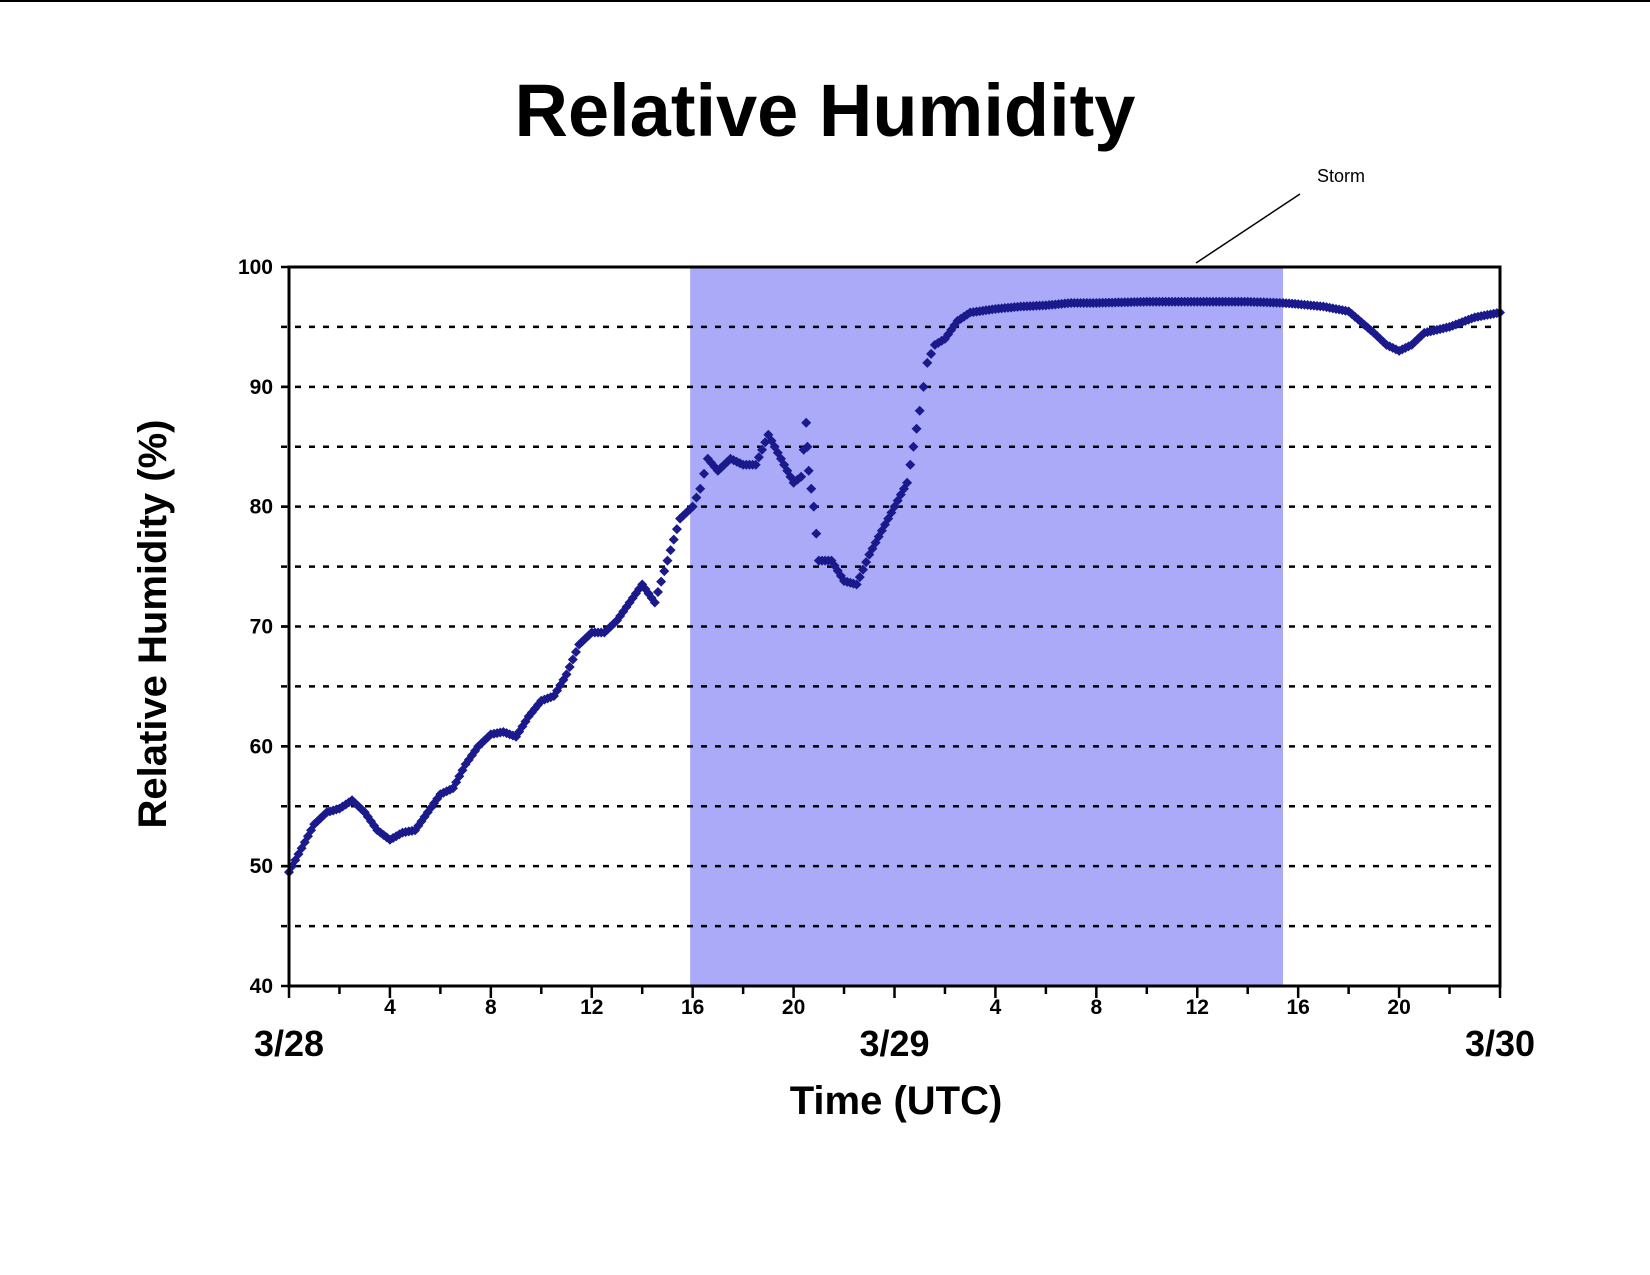 The height and width of the screenshot is (1275, 1650). I want to click on y-tick-label: 90, so click(261, 387).